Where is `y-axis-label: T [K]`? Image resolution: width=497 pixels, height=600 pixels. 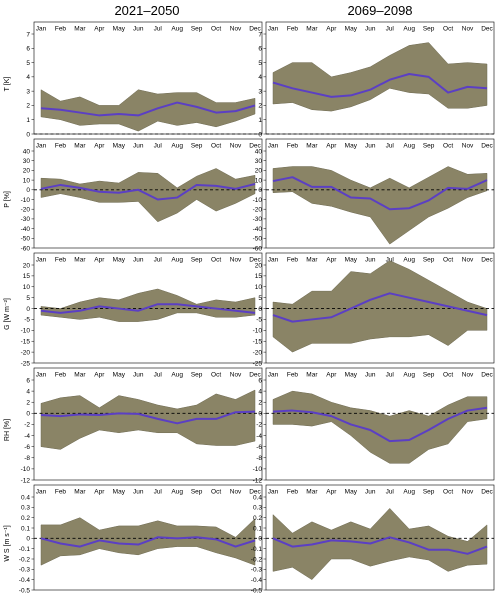 y-axis-label: T [K] is located at coordinates (7, 84).